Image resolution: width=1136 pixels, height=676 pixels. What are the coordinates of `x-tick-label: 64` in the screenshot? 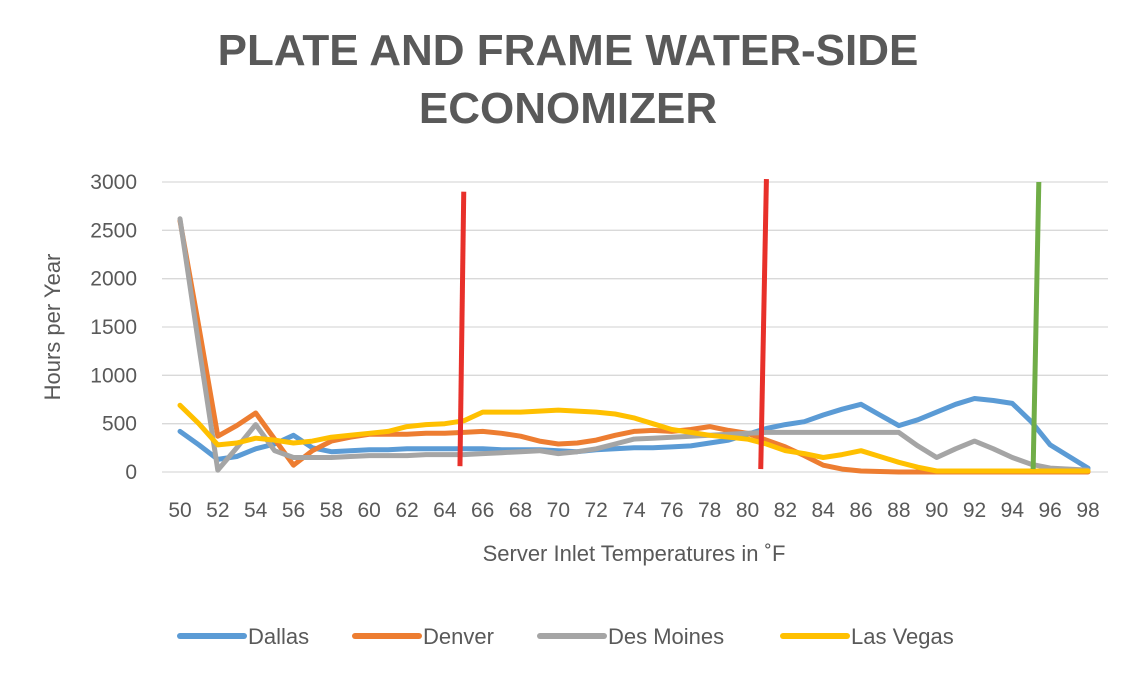 It's located at (445, 510).